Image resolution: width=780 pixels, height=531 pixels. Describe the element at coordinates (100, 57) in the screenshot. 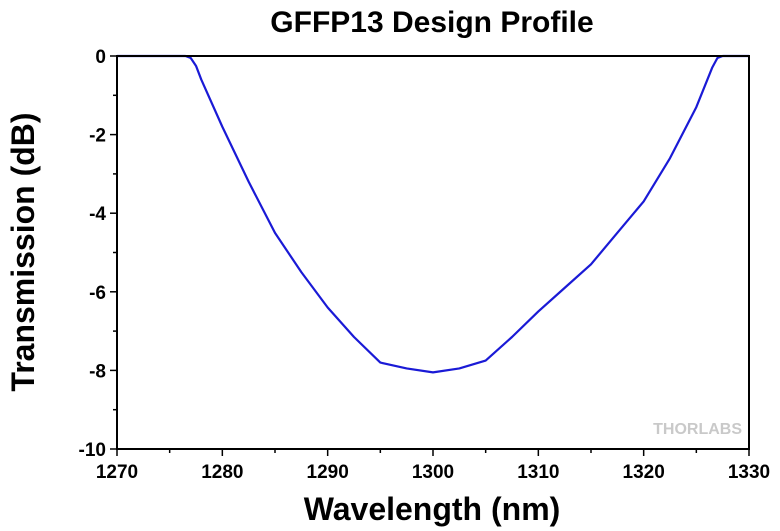

I see `y-tick-label: 0` at that location.